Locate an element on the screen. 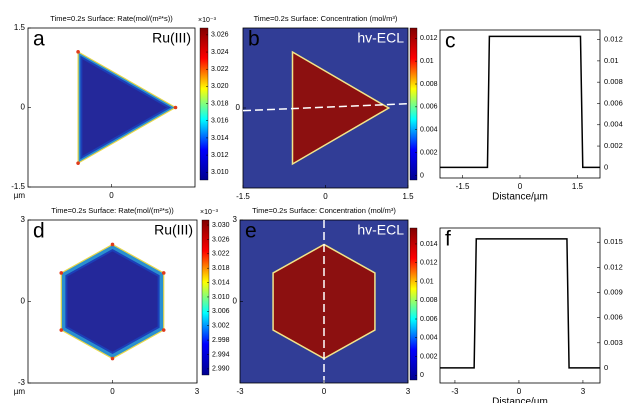  colorbar-tick-label: 3.016 is located at coordinates (220, 121).